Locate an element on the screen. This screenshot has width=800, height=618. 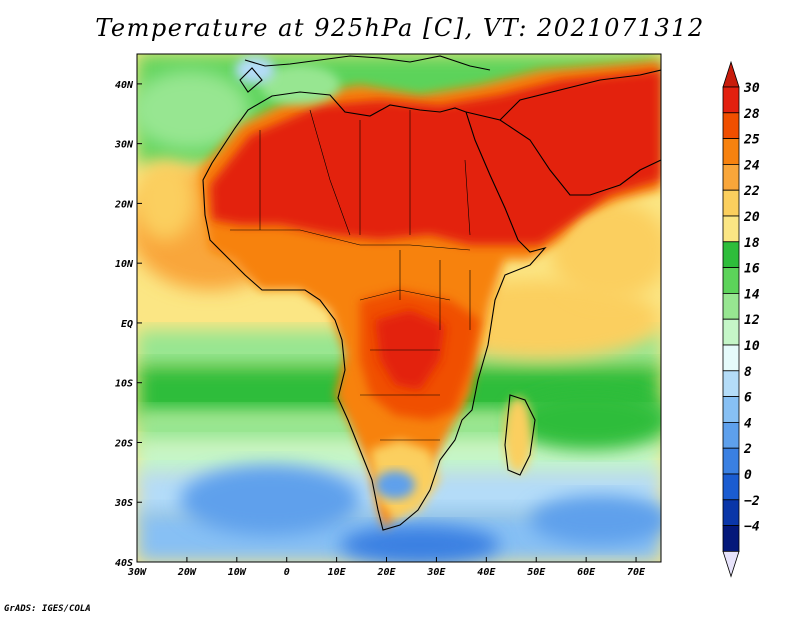
colorbar-label: 16 is located at coordinates (752, 269).